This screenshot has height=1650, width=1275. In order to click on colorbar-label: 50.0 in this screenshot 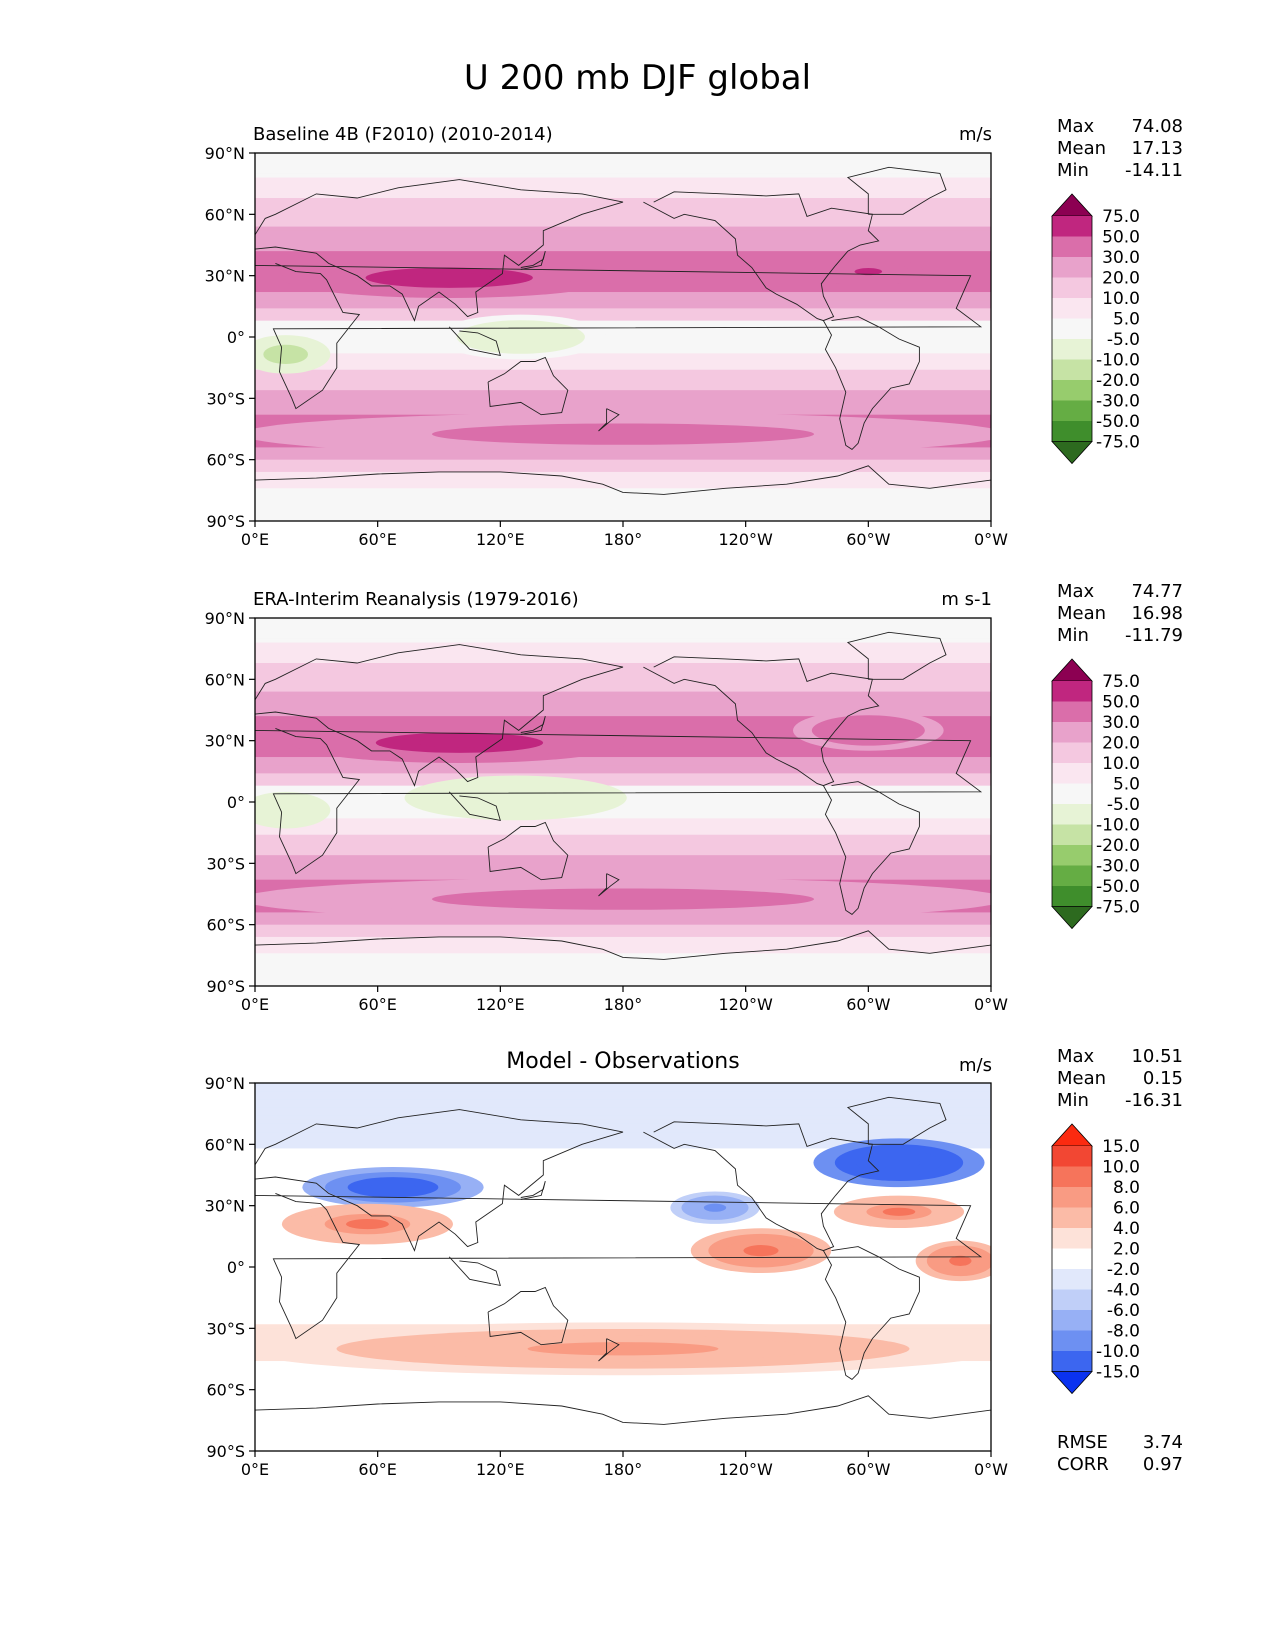, I will do `click(1121, 238)`.